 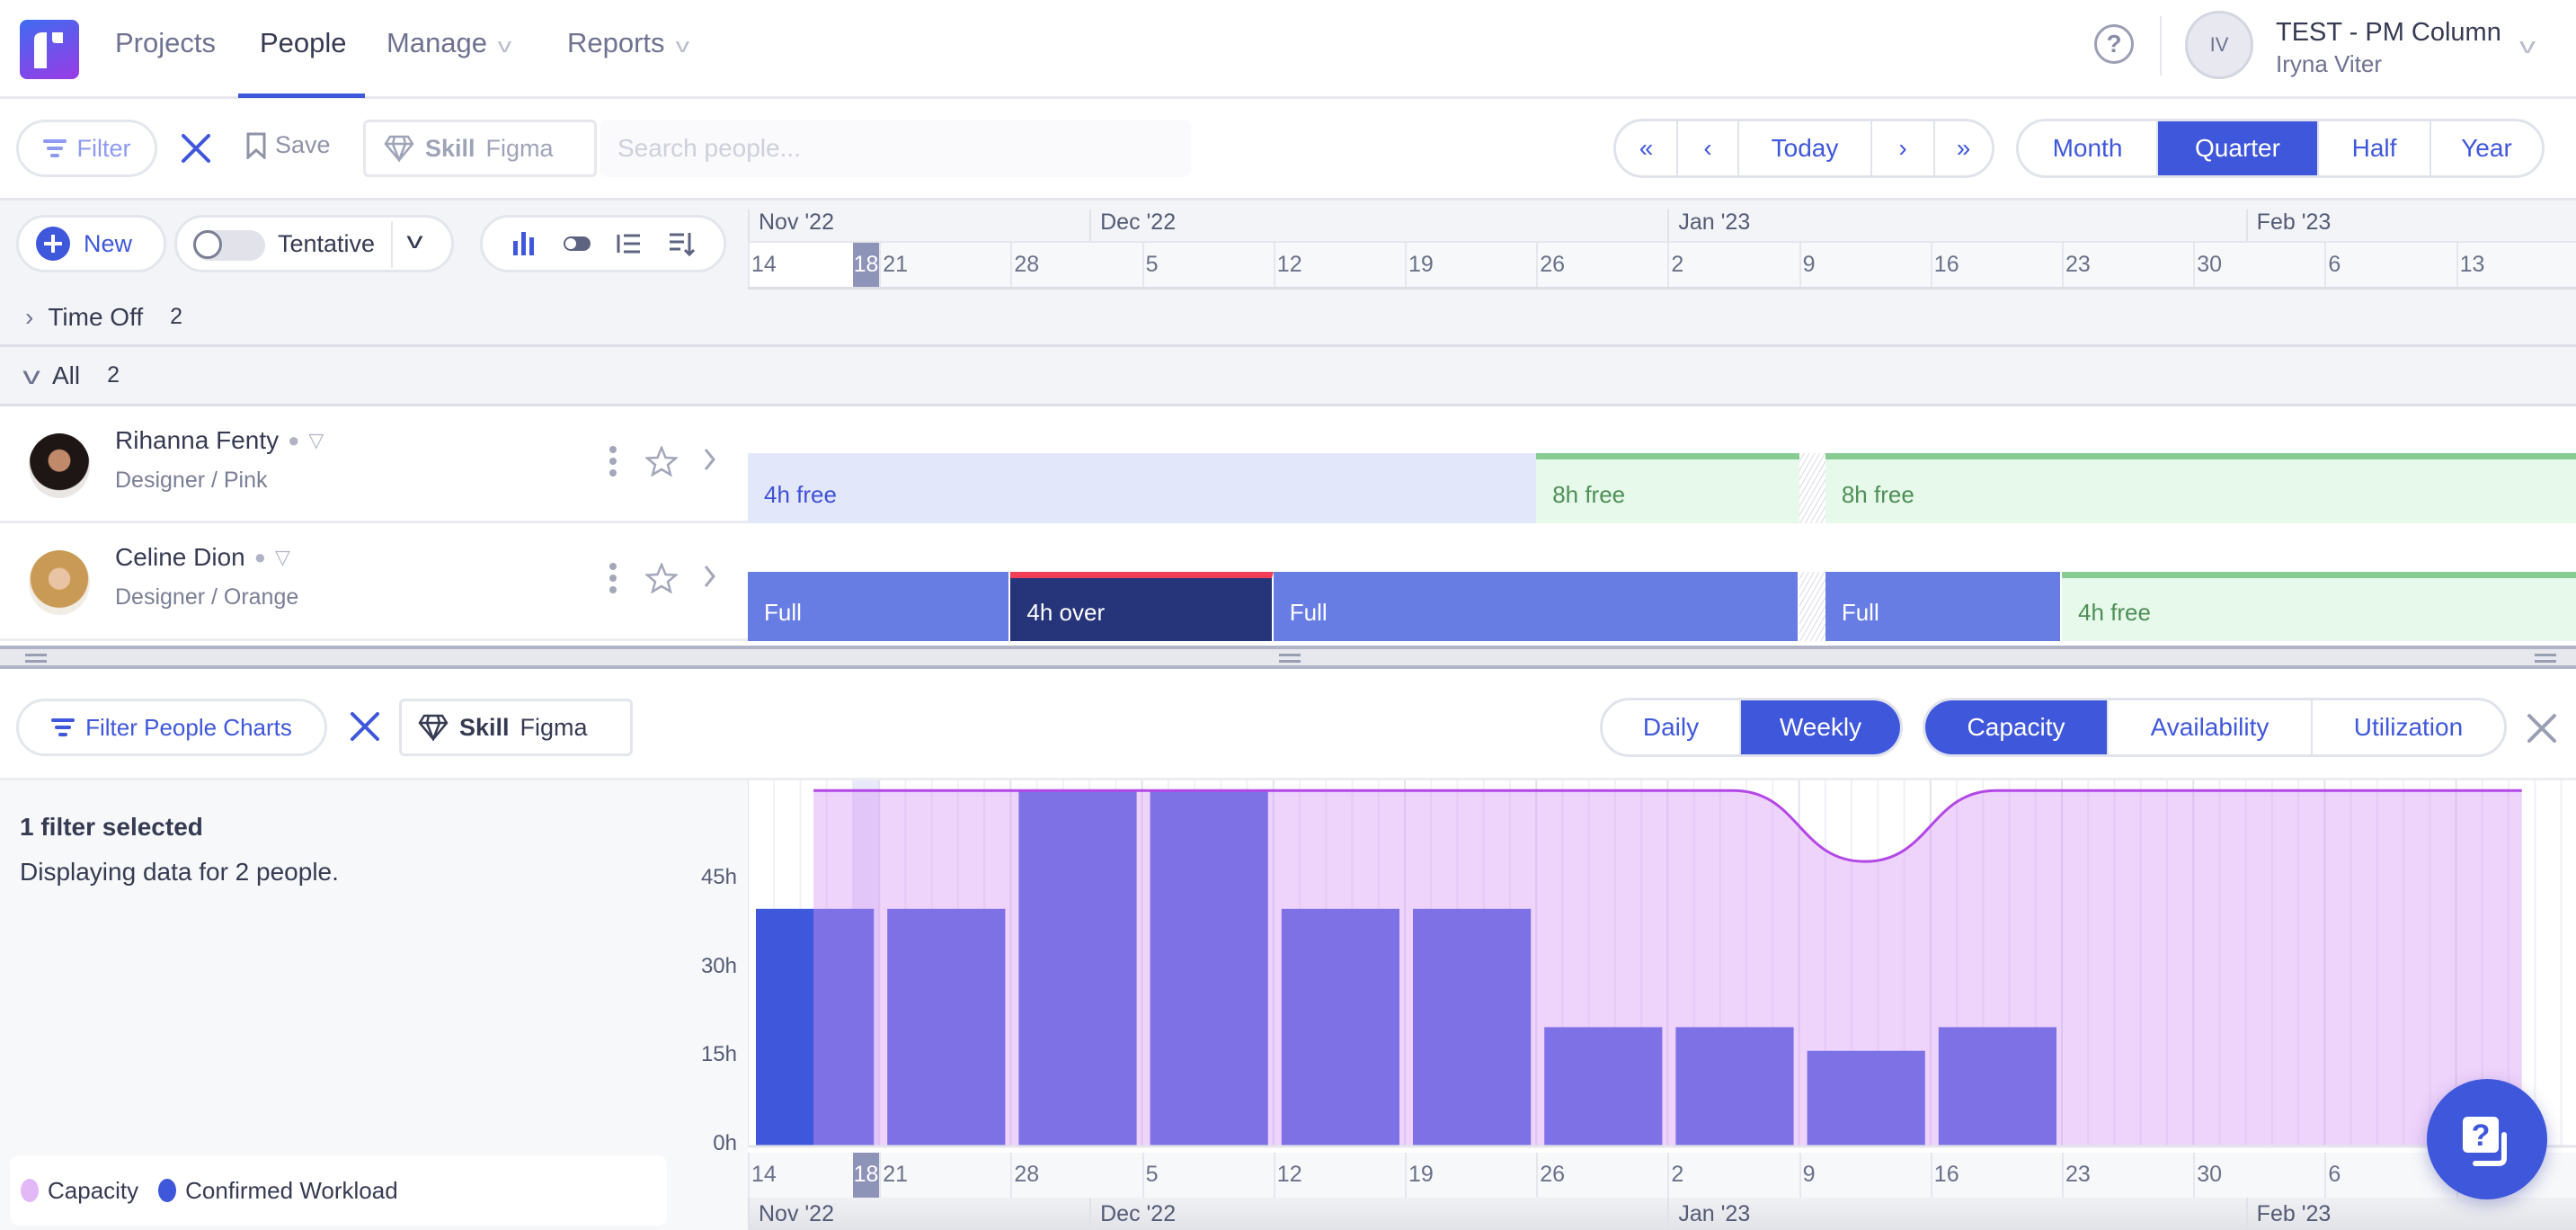 I want to click on chart-legend: Capacity Confirmed Workload, so click(x=338, y=1191).